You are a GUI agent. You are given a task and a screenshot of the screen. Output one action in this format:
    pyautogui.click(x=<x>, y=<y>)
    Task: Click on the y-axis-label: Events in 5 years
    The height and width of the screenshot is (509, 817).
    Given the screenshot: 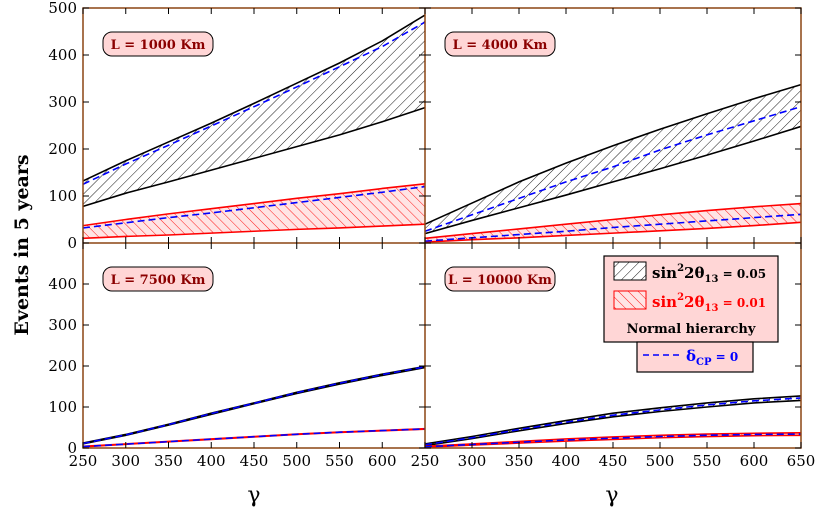 What is the action you would take?
    pyautogui.click(x=22, y=244)
    